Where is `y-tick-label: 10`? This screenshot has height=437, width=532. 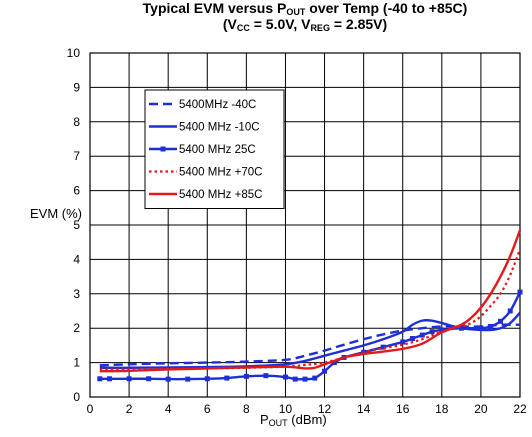
y-tick-label: 10 is located at coordinates (74, 53).